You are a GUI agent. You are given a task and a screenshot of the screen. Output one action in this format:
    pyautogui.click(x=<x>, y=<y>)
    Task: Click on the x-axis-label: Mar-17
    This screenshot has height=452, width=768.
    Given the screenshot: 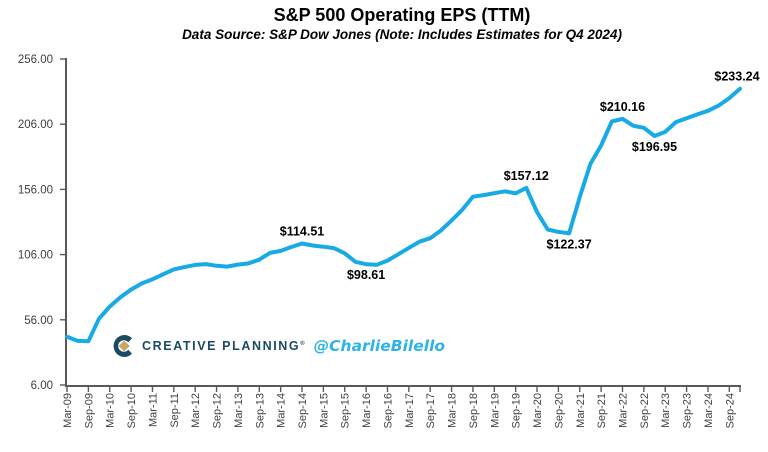 What is the action you would take?
    pyautogui.click(x=410, y=410)
    